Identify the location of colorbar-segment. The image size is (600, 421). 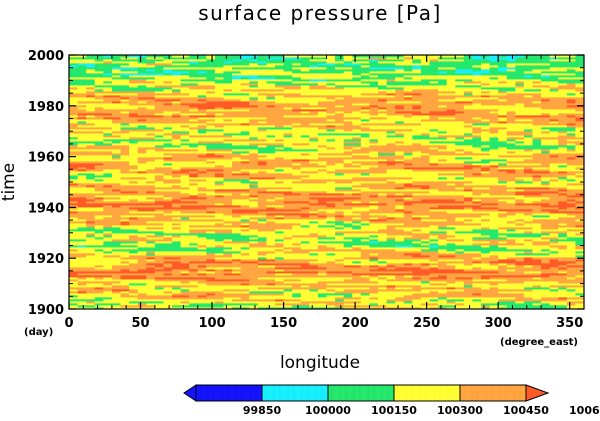
(493, 393).